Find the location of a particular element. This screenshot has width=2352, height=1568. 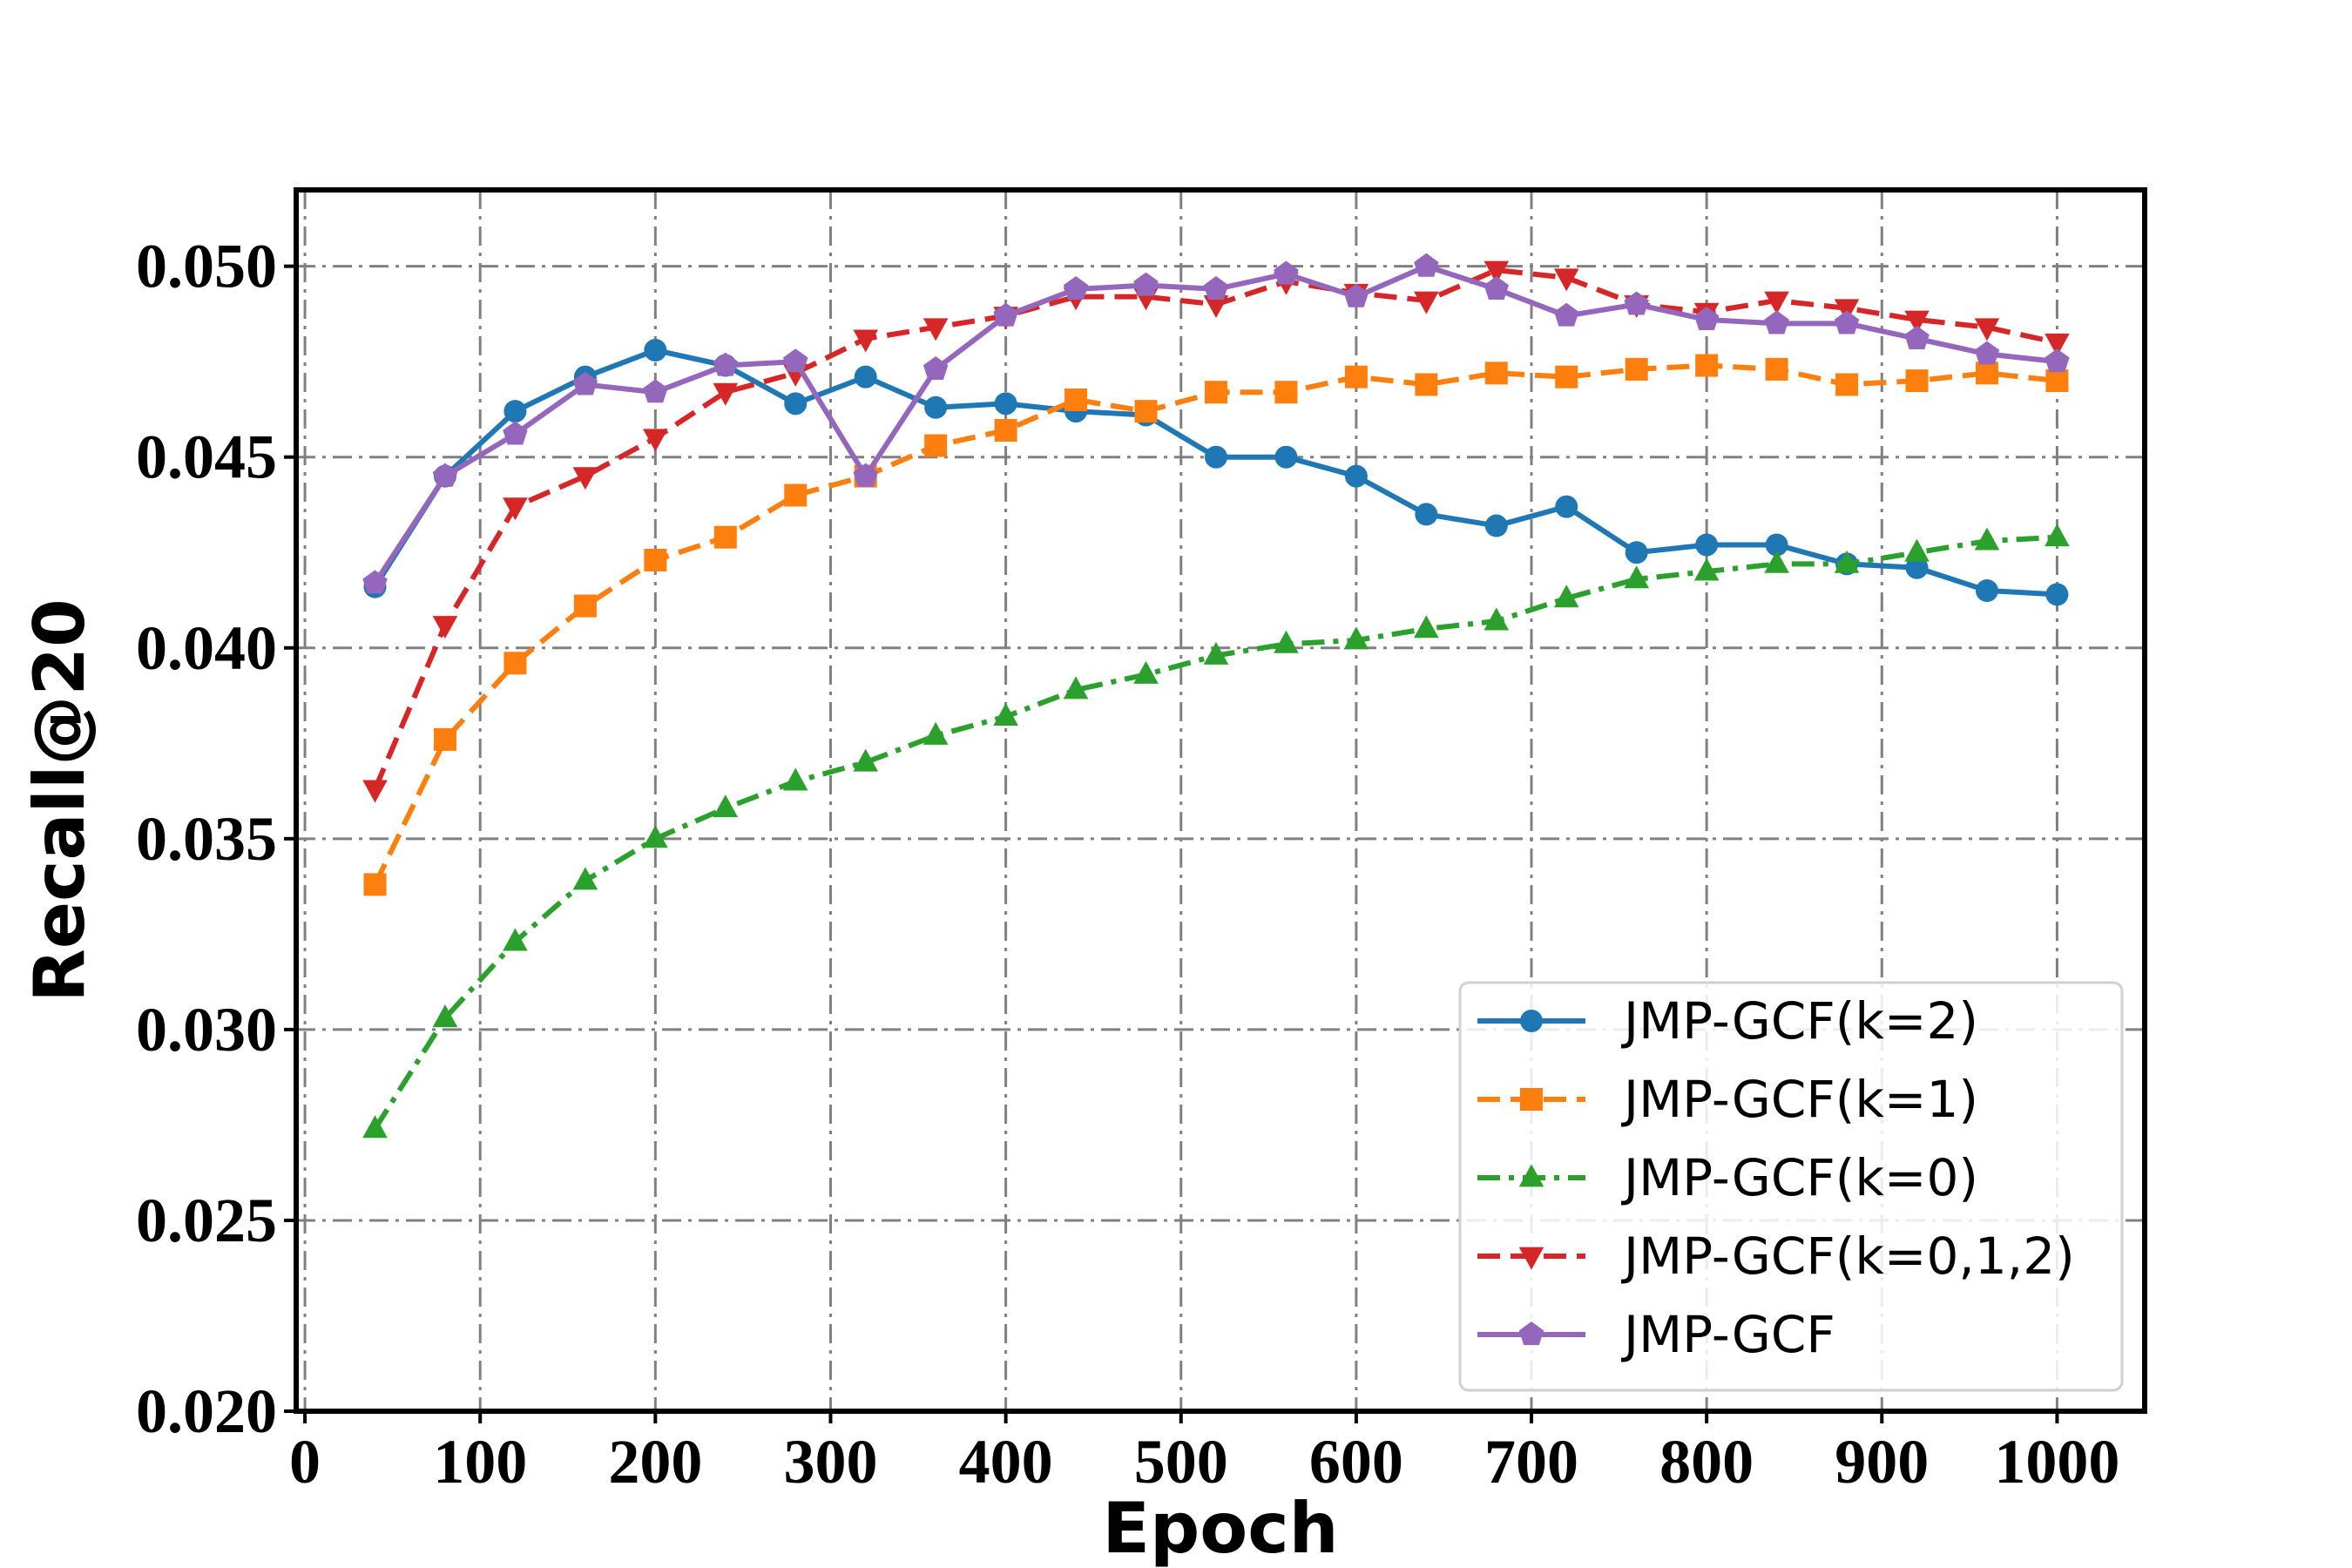

x-tick-label: 800 is located at coordinates (1706, 1462).